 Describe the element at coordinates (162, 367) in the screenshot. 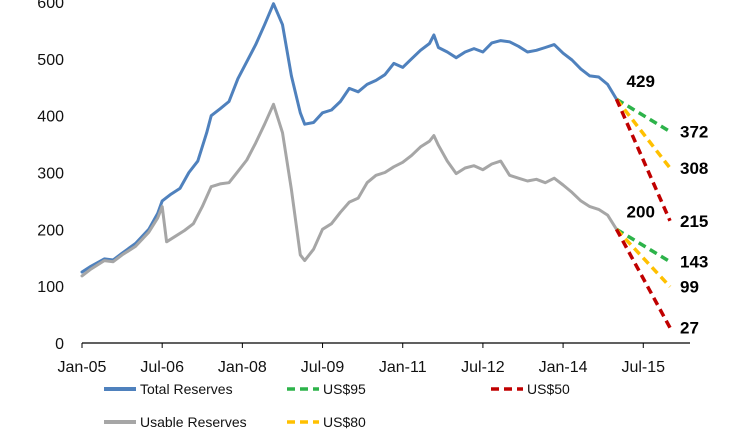

I see `x-tick-label: Jul-06` at that location.